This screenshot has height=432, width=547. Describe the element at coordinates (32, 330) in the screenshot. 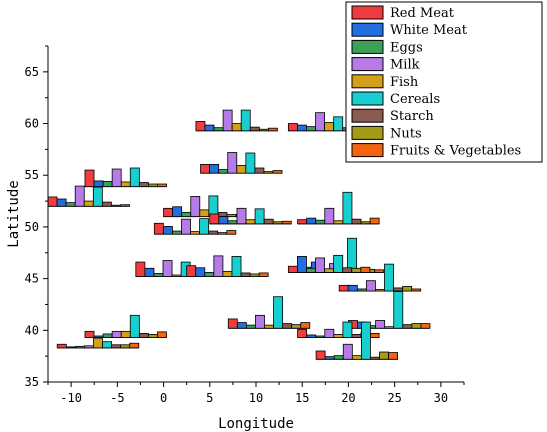

I see `y-tick-label: 40` at that location.